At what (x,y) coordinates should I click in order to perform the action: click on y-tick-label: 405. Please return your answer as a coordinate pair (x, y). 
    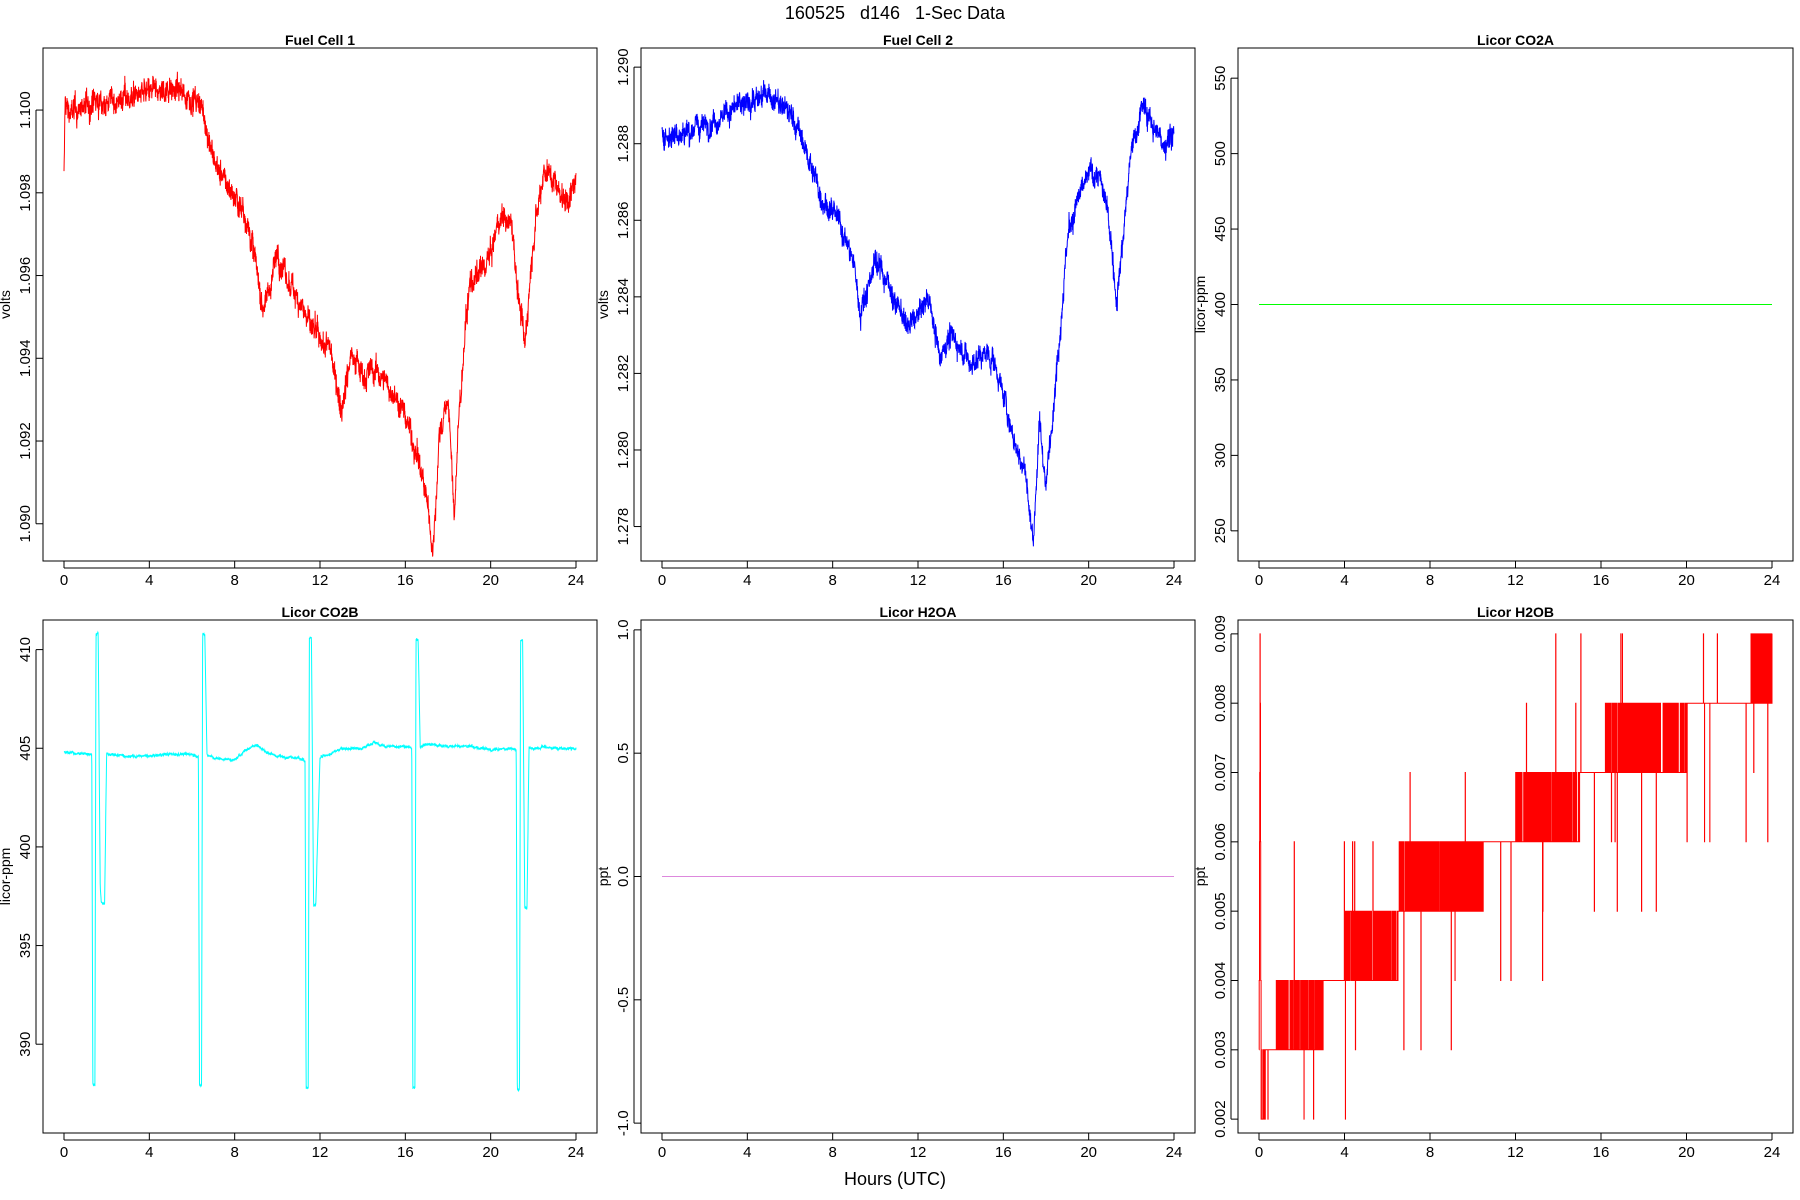
    Looking at the image, I should click on (25, 748).